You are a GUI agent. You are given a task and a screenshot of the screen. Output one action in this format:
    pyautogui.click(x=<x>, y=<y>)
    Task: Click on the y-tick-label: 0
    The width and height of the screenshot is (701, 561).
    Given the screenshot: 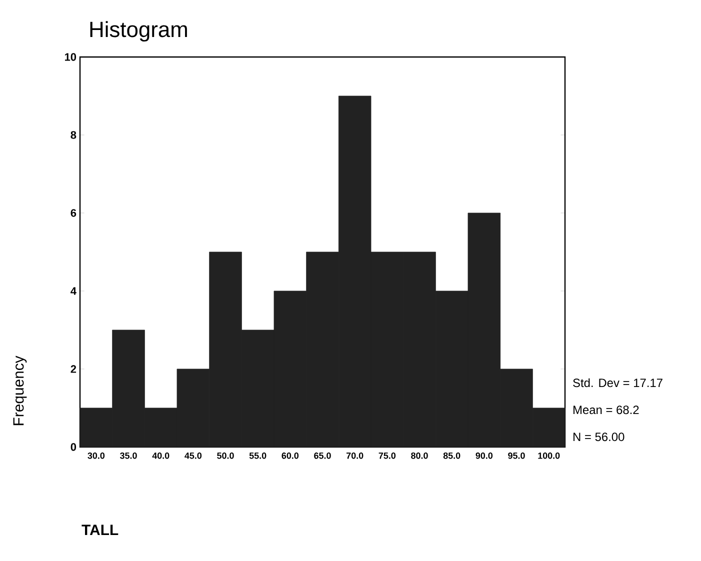 What is the action you would take?
    pyautogui.click(x=73, y=447)
    